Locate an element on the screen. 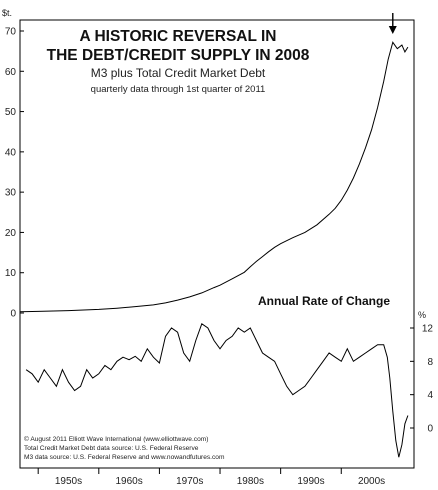 Image resolution: width=438 pixels, height=490 pixels. top-y-tick-label: 70 is located at coordinates (11, 32).